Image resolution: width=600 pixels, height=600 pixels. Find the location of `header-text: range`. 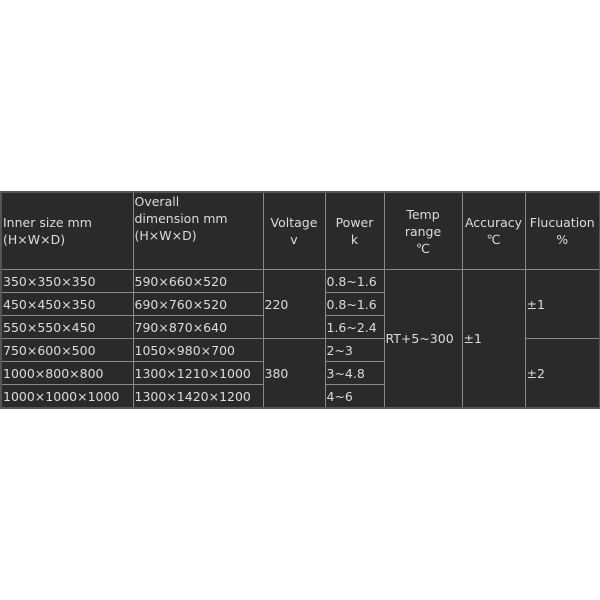

header-text: range is located at coordinates (423, 231).